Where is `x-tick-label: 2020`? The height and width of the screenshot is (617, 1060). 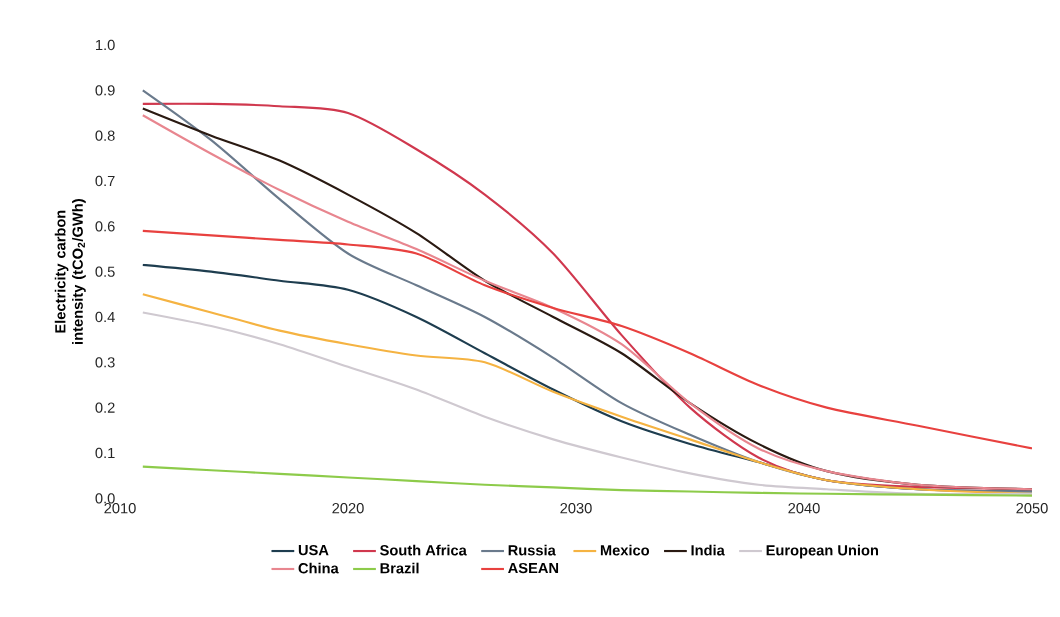
x-tick-label: 2020 is located at coordinates (348, 508).